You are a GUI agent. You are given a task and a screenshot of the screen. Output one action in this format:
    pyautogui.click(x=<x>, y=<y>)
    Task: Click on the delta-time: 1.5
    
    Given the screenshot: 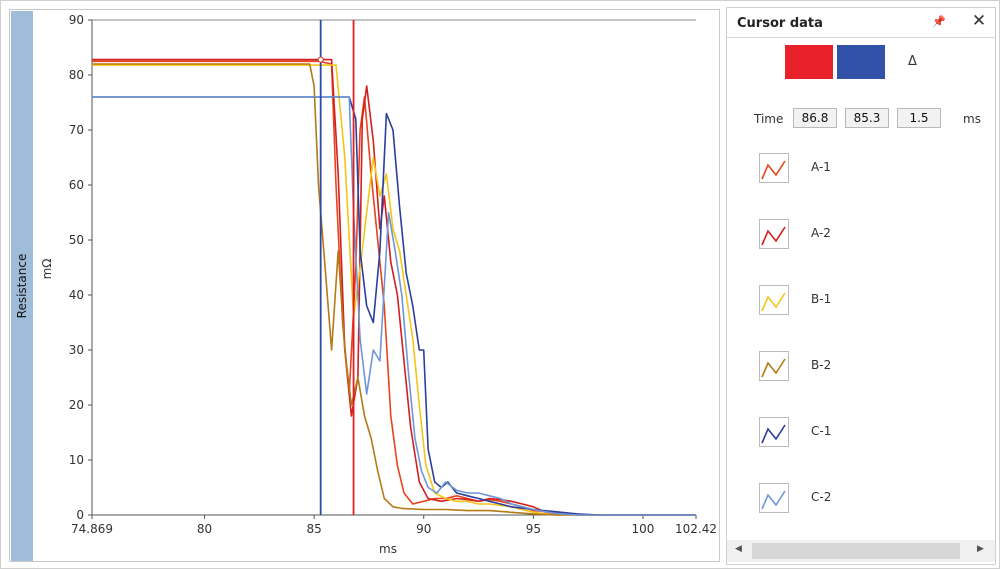 What is the action you would take?
    pyautogui.click(x=919, y=118)
    